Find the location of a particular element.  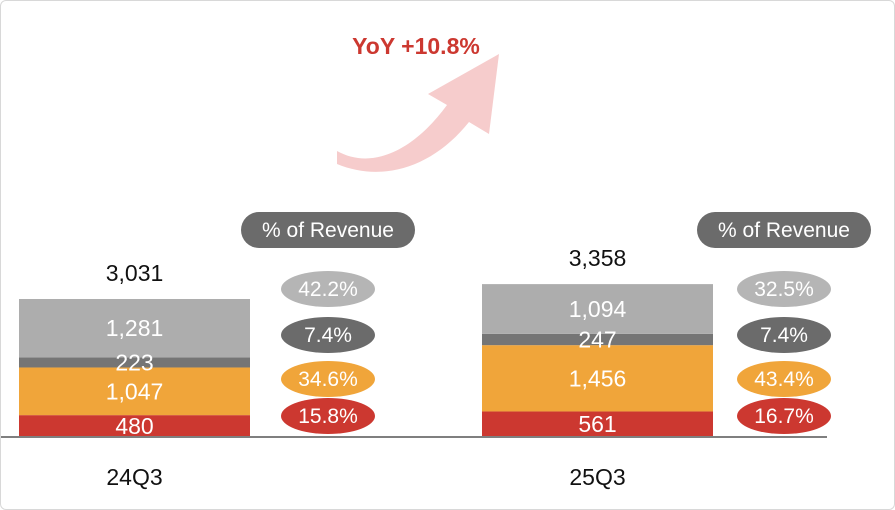

pct-pill-red-25Q3 is located at coordinates (784, 416).